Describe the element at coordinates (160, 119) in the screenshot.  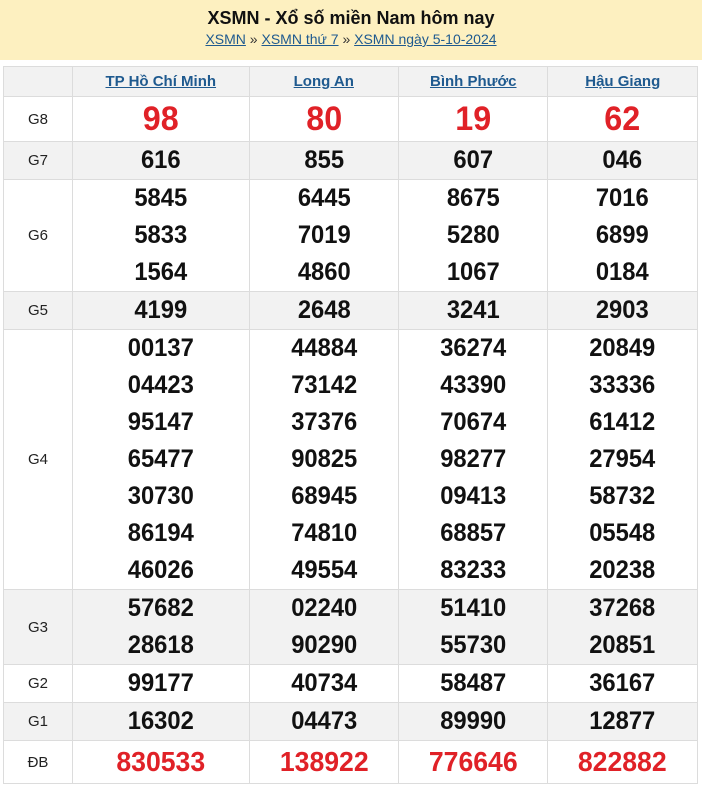
I see `prize-number: 98` at that location.